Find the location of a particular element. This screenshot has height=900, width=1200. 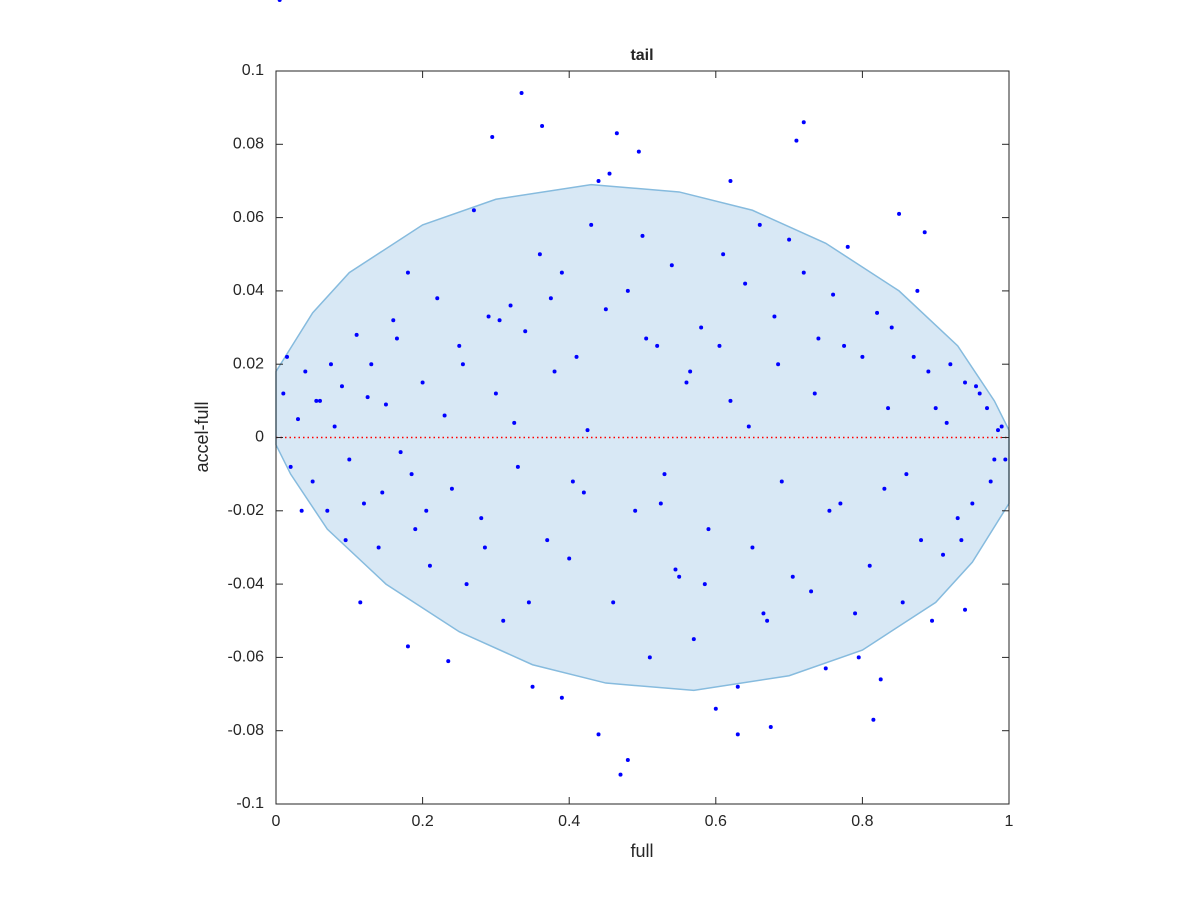

x-tick-label: 0.6 is located at coordinates (716, 821).